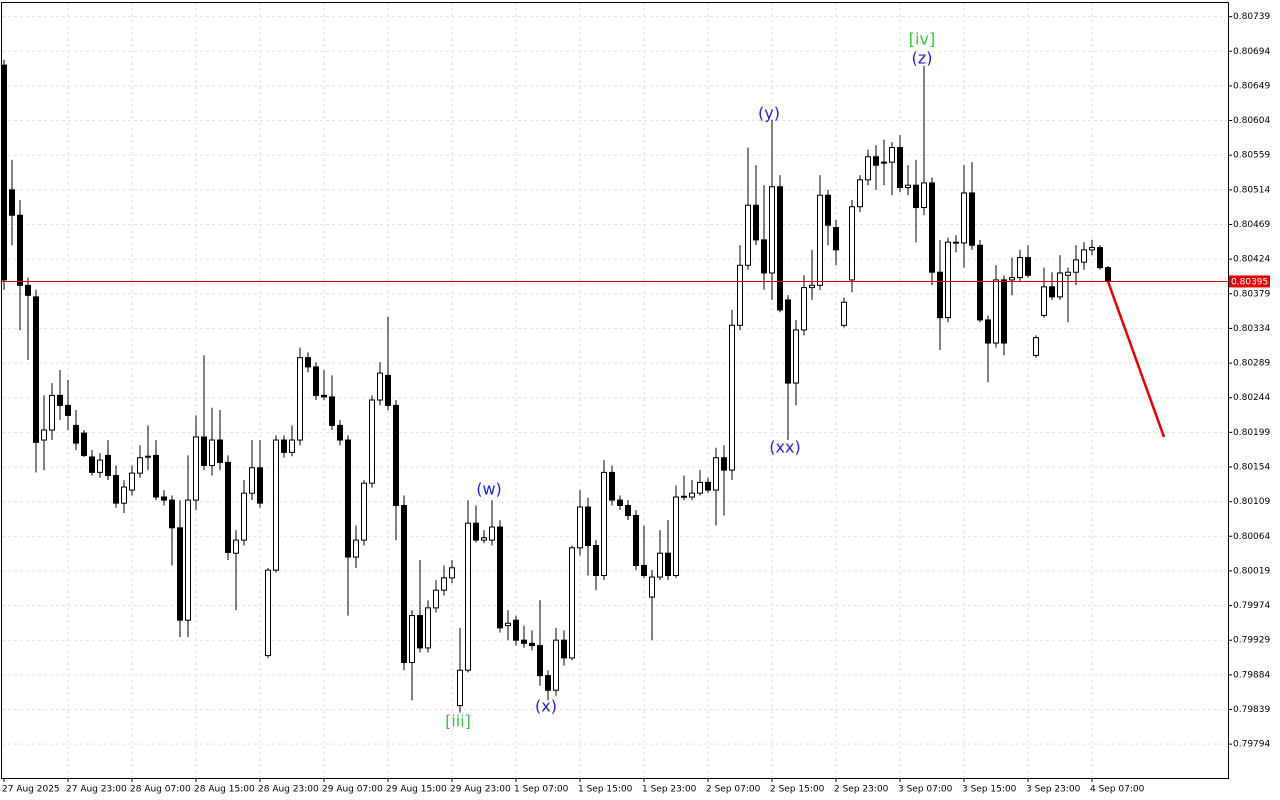 The height and width of the screenshot is (800, 1280). What do you see at coordinates (784, 447) in the screenshot?
I see `wave-label: (xx)` at bounding box center [784, 447].